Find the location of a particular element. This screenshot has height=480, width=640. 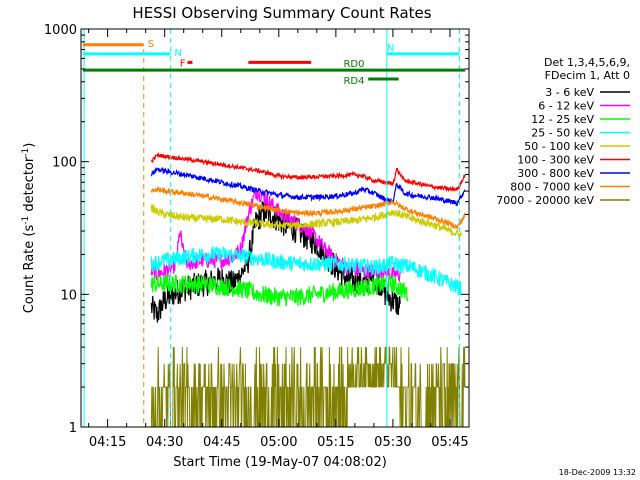

legend-label-7: 800 - 7000 keV is located at coordinates (552, 187).